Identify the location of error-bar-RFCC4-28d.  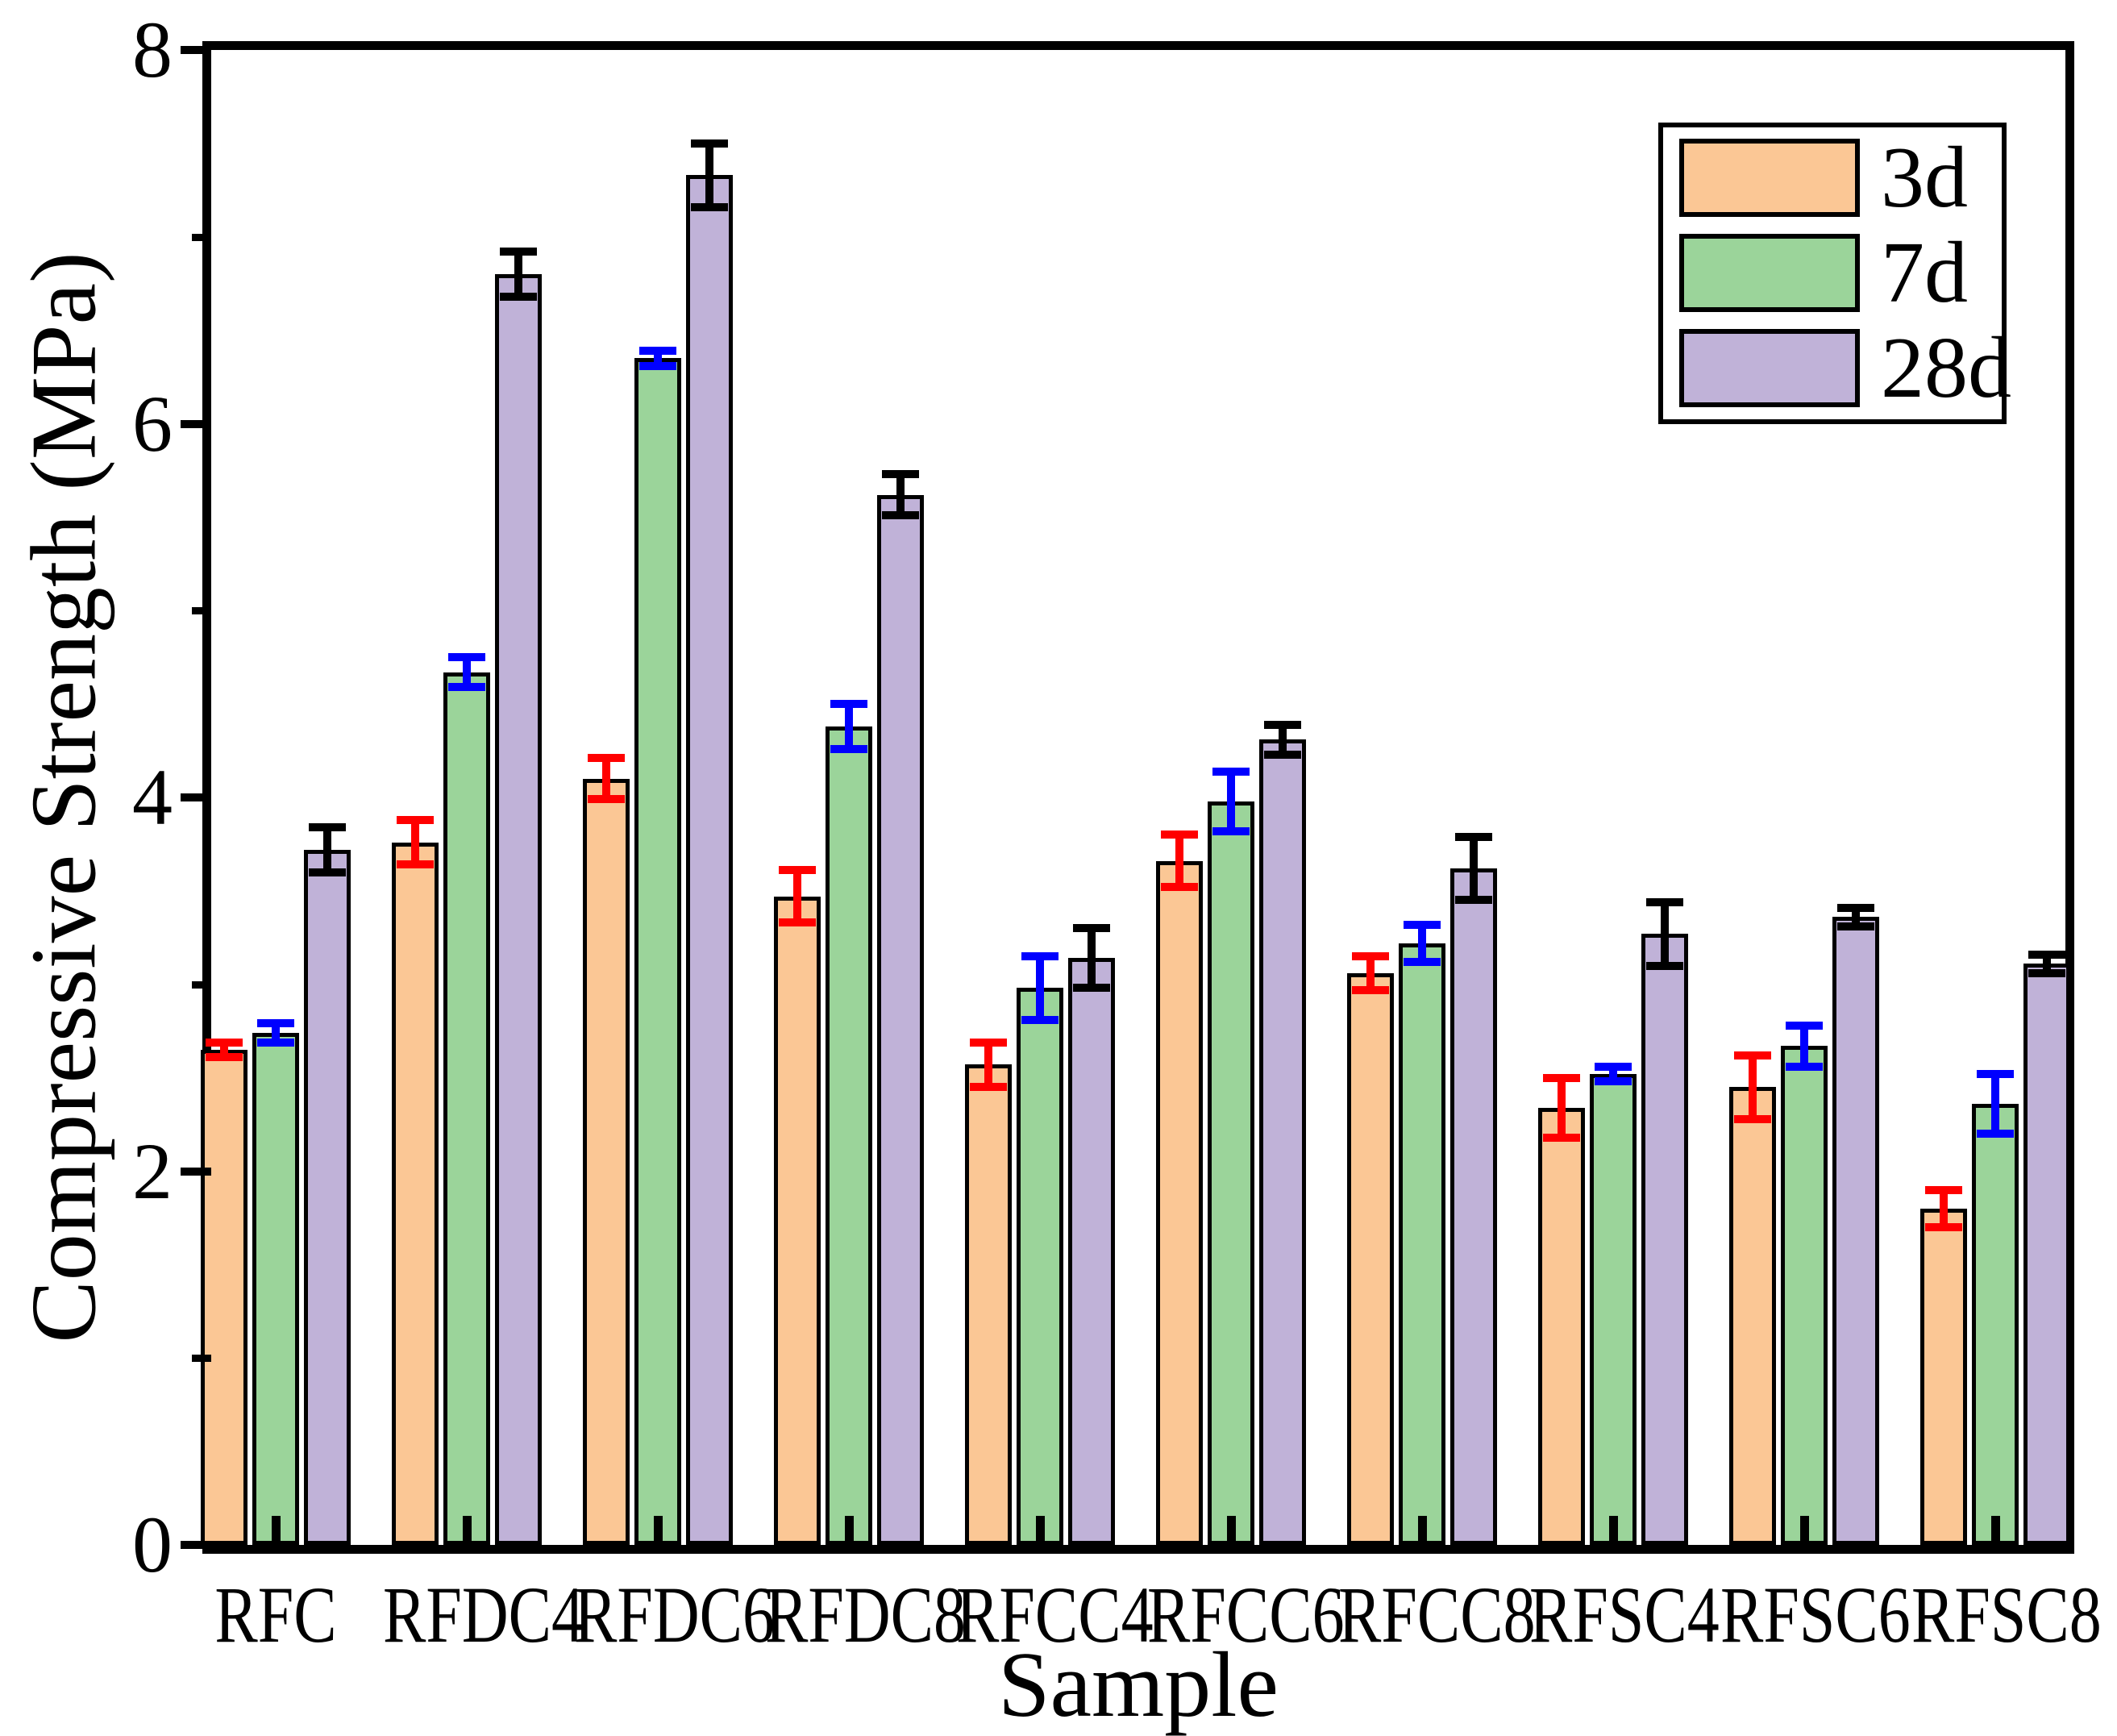
(1091, 958).